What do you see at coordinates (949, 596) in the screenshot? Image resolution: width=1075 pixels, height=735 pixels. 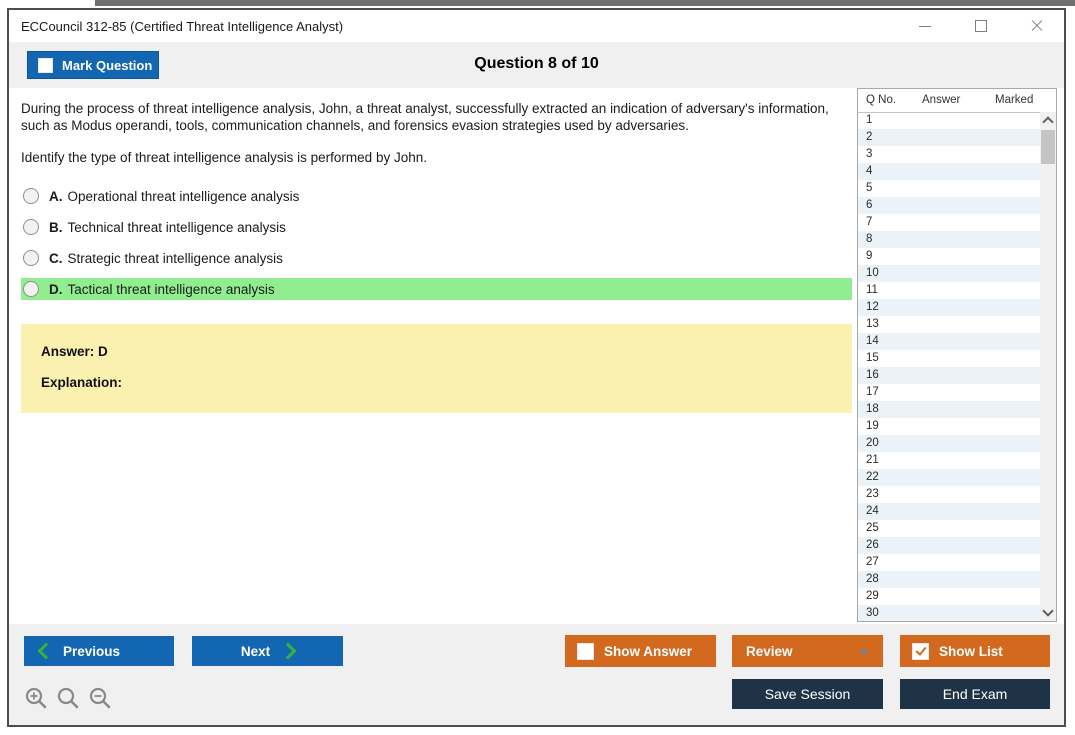 I see `table-row: 29` at bounding box center [949, 596].